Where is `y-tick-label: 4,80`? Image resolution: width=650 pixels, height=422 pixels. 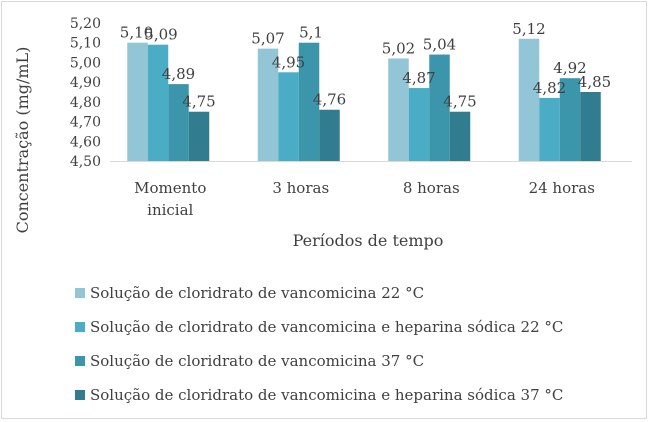 y-tick-label: 4,80 is located at coordinates (85, 103).